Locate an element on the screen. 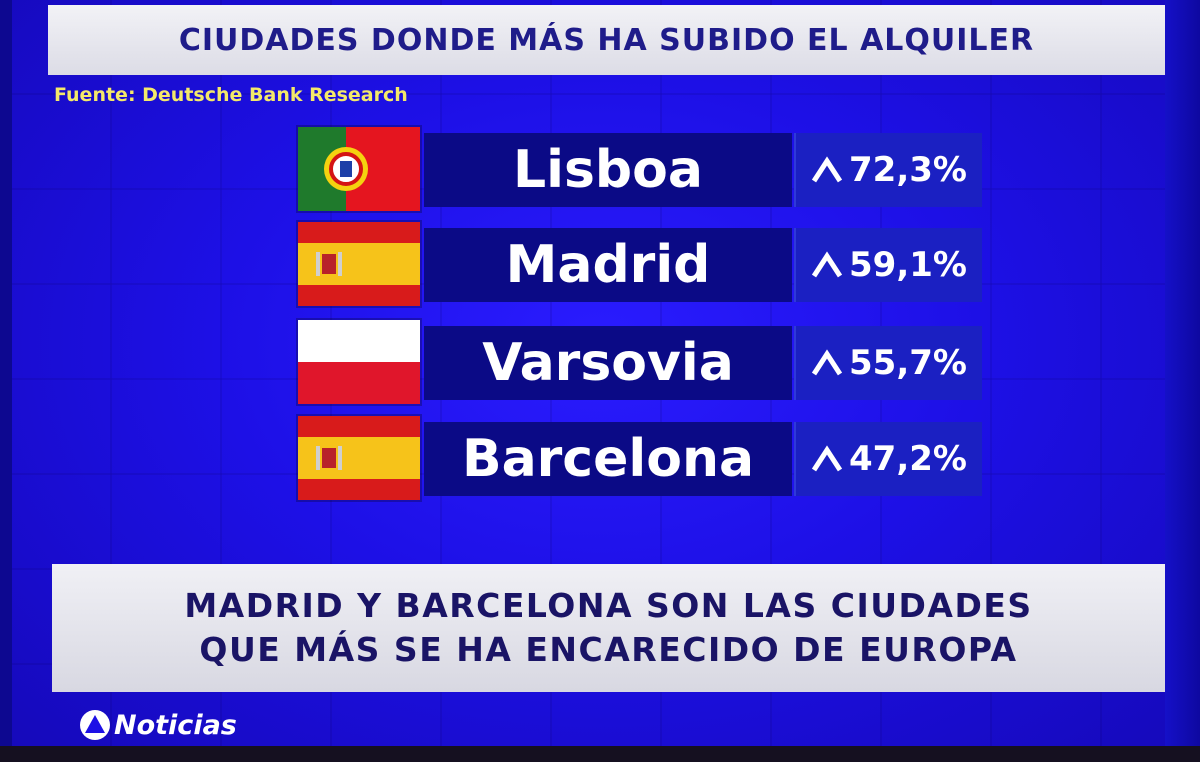  headline-line-1: MADRID Y BARCELONA SON LAS CIUDADES is located at coordinates (608, 605).